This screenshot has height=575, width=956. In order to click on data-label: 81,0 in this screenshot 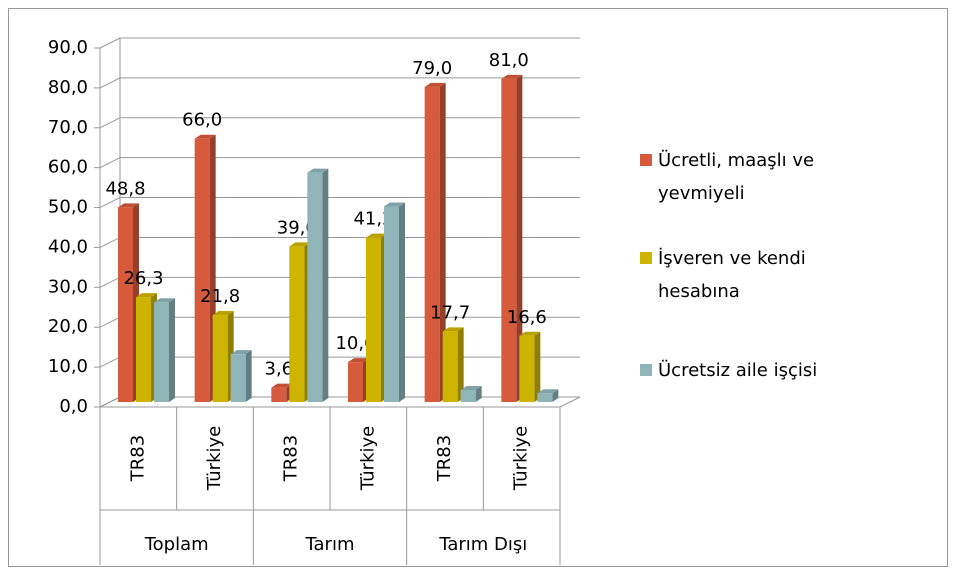, I will do `click(509, 60)`.